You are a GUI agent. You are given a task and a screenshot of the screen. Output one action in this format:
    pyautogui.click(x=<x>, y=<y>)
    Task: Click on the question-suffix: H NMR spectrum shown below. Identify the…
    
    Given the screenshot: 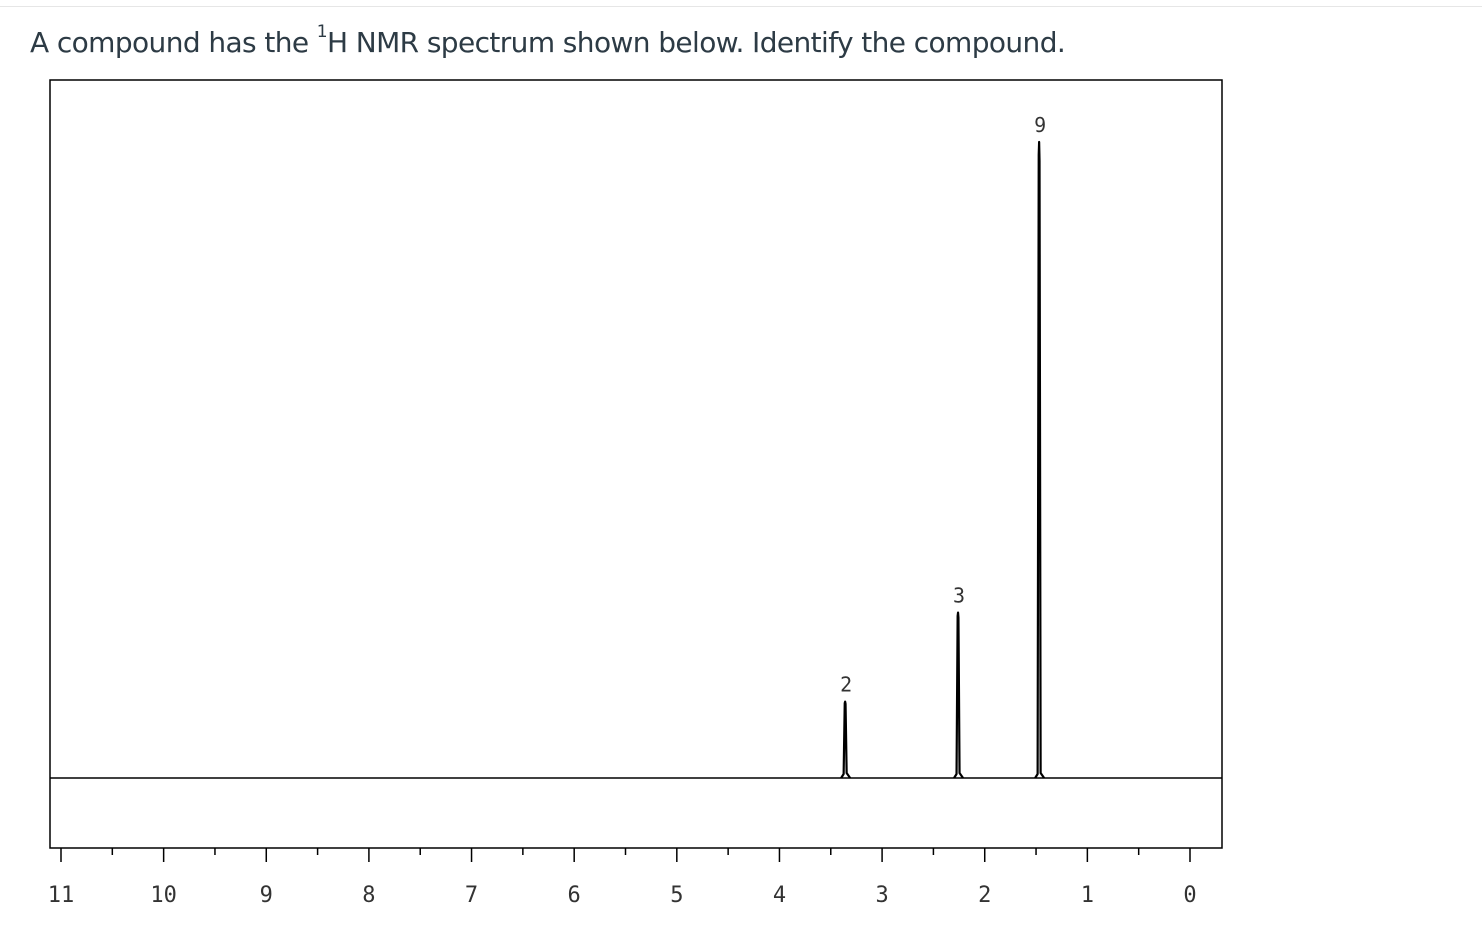 What is the action you would take?
    pyautogui.click(x=696, y=42)
    